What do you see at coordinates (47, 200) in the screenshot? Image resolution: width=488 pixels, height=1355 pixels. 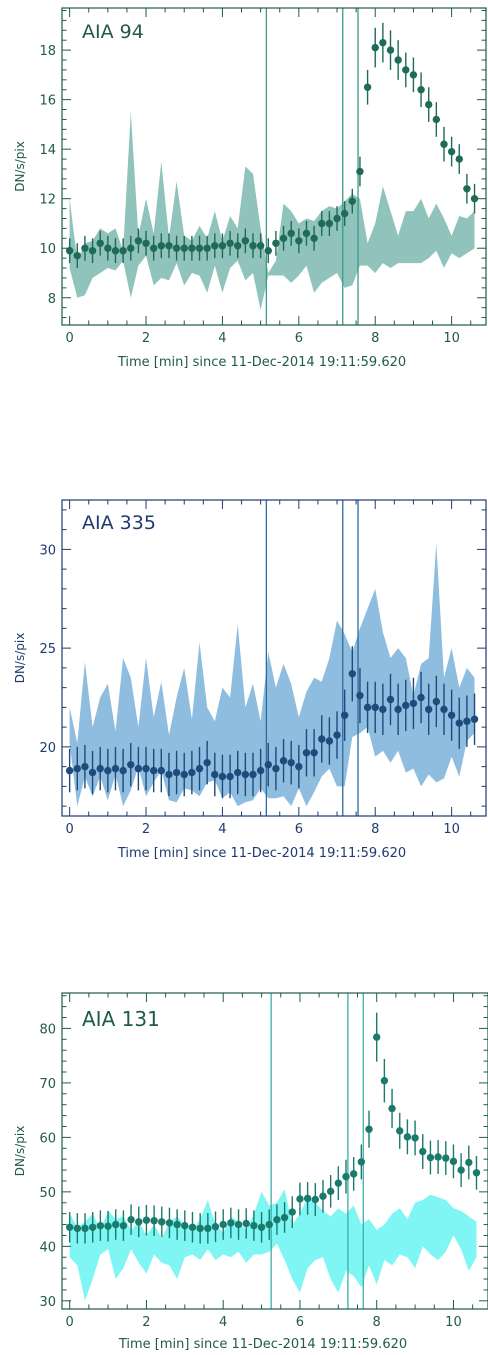 I see `y-tick-label: 12` at bounding box center [47, 200].